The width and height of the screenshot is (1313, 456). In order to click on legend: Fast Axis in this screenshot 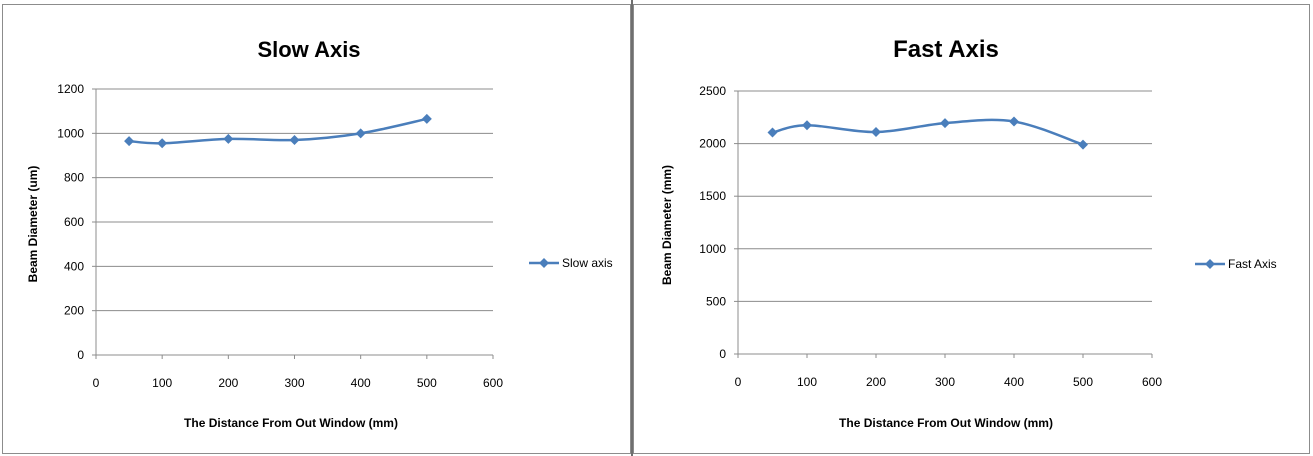, I will do `click(1236, 264)`.